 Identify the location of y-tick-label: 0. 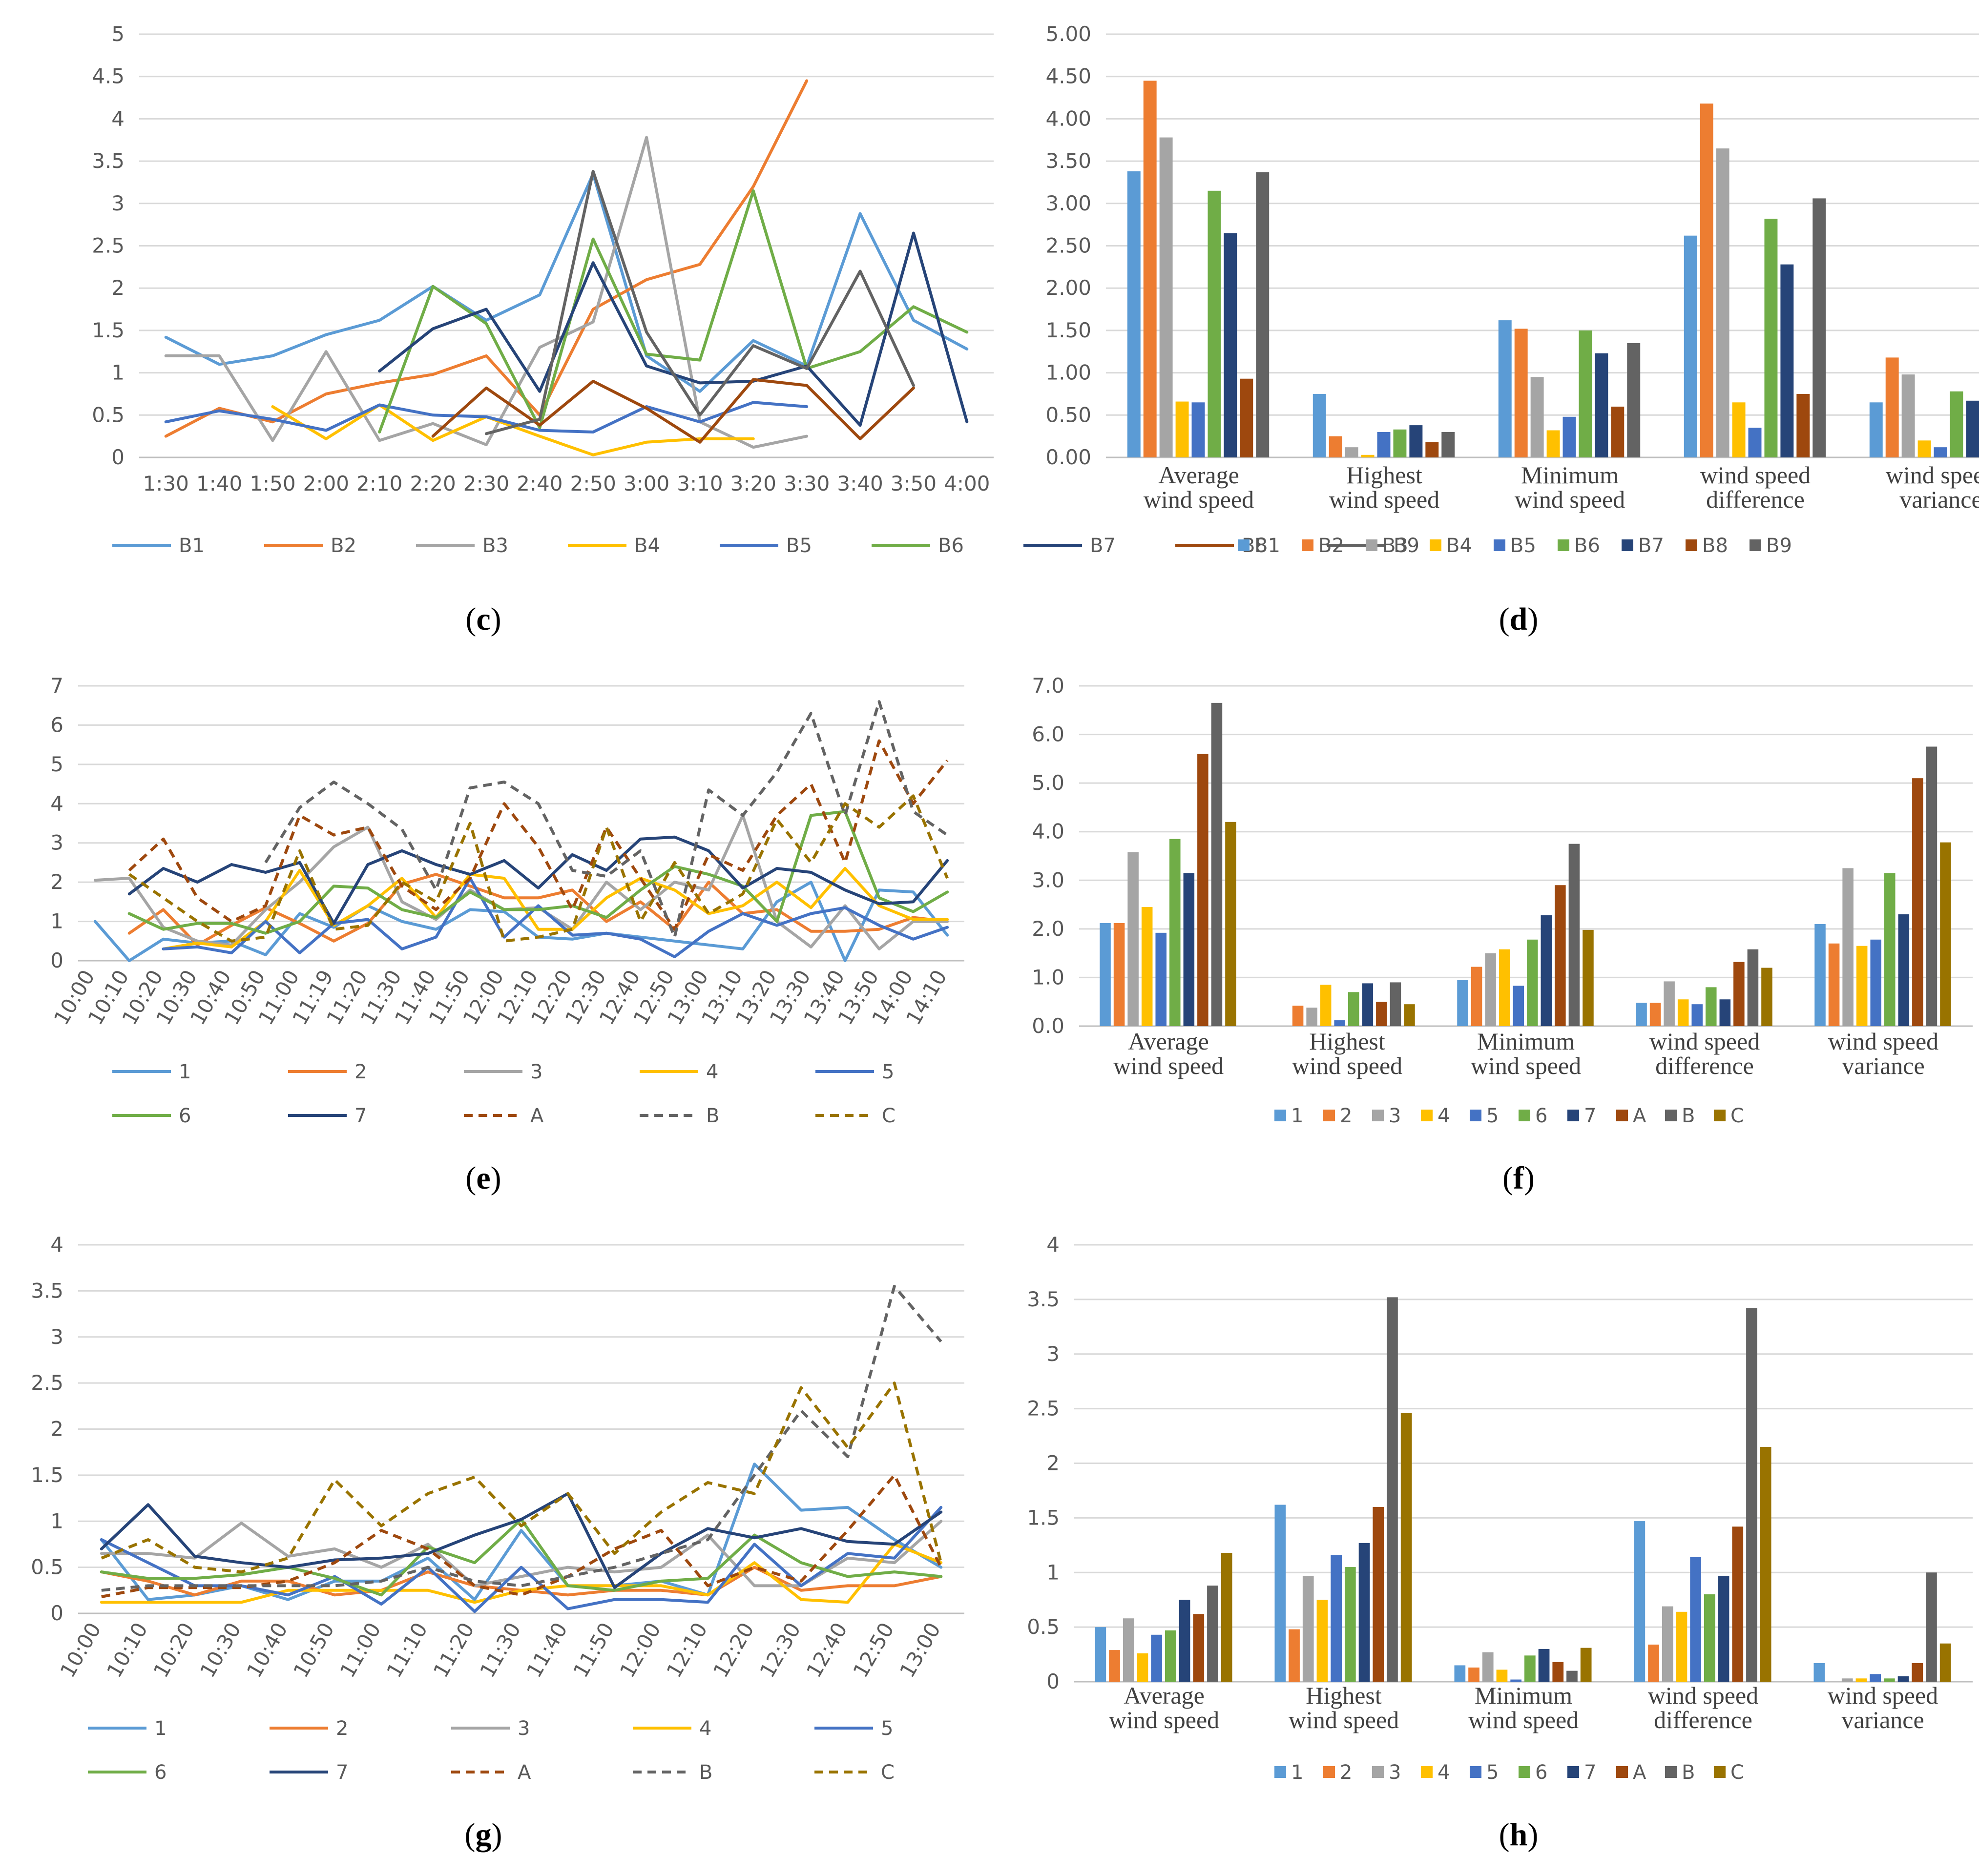
(1053, 1681).